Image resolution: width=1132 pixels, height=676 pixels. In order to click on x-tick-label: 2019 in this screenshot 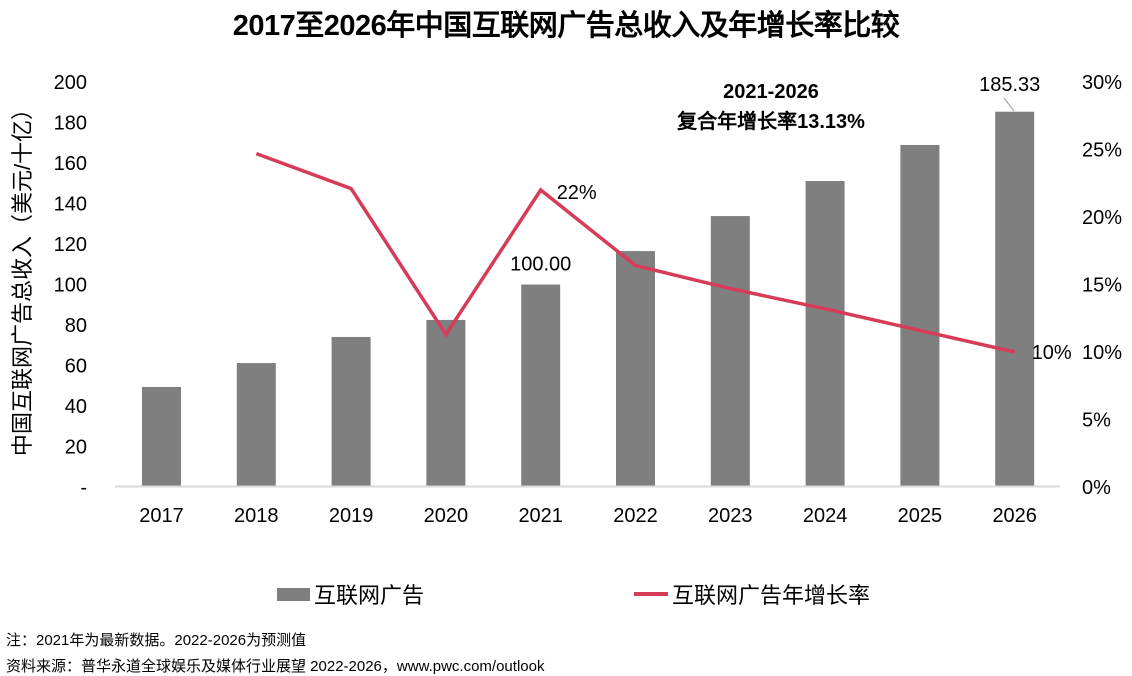, I will do `click(351, 516)`.